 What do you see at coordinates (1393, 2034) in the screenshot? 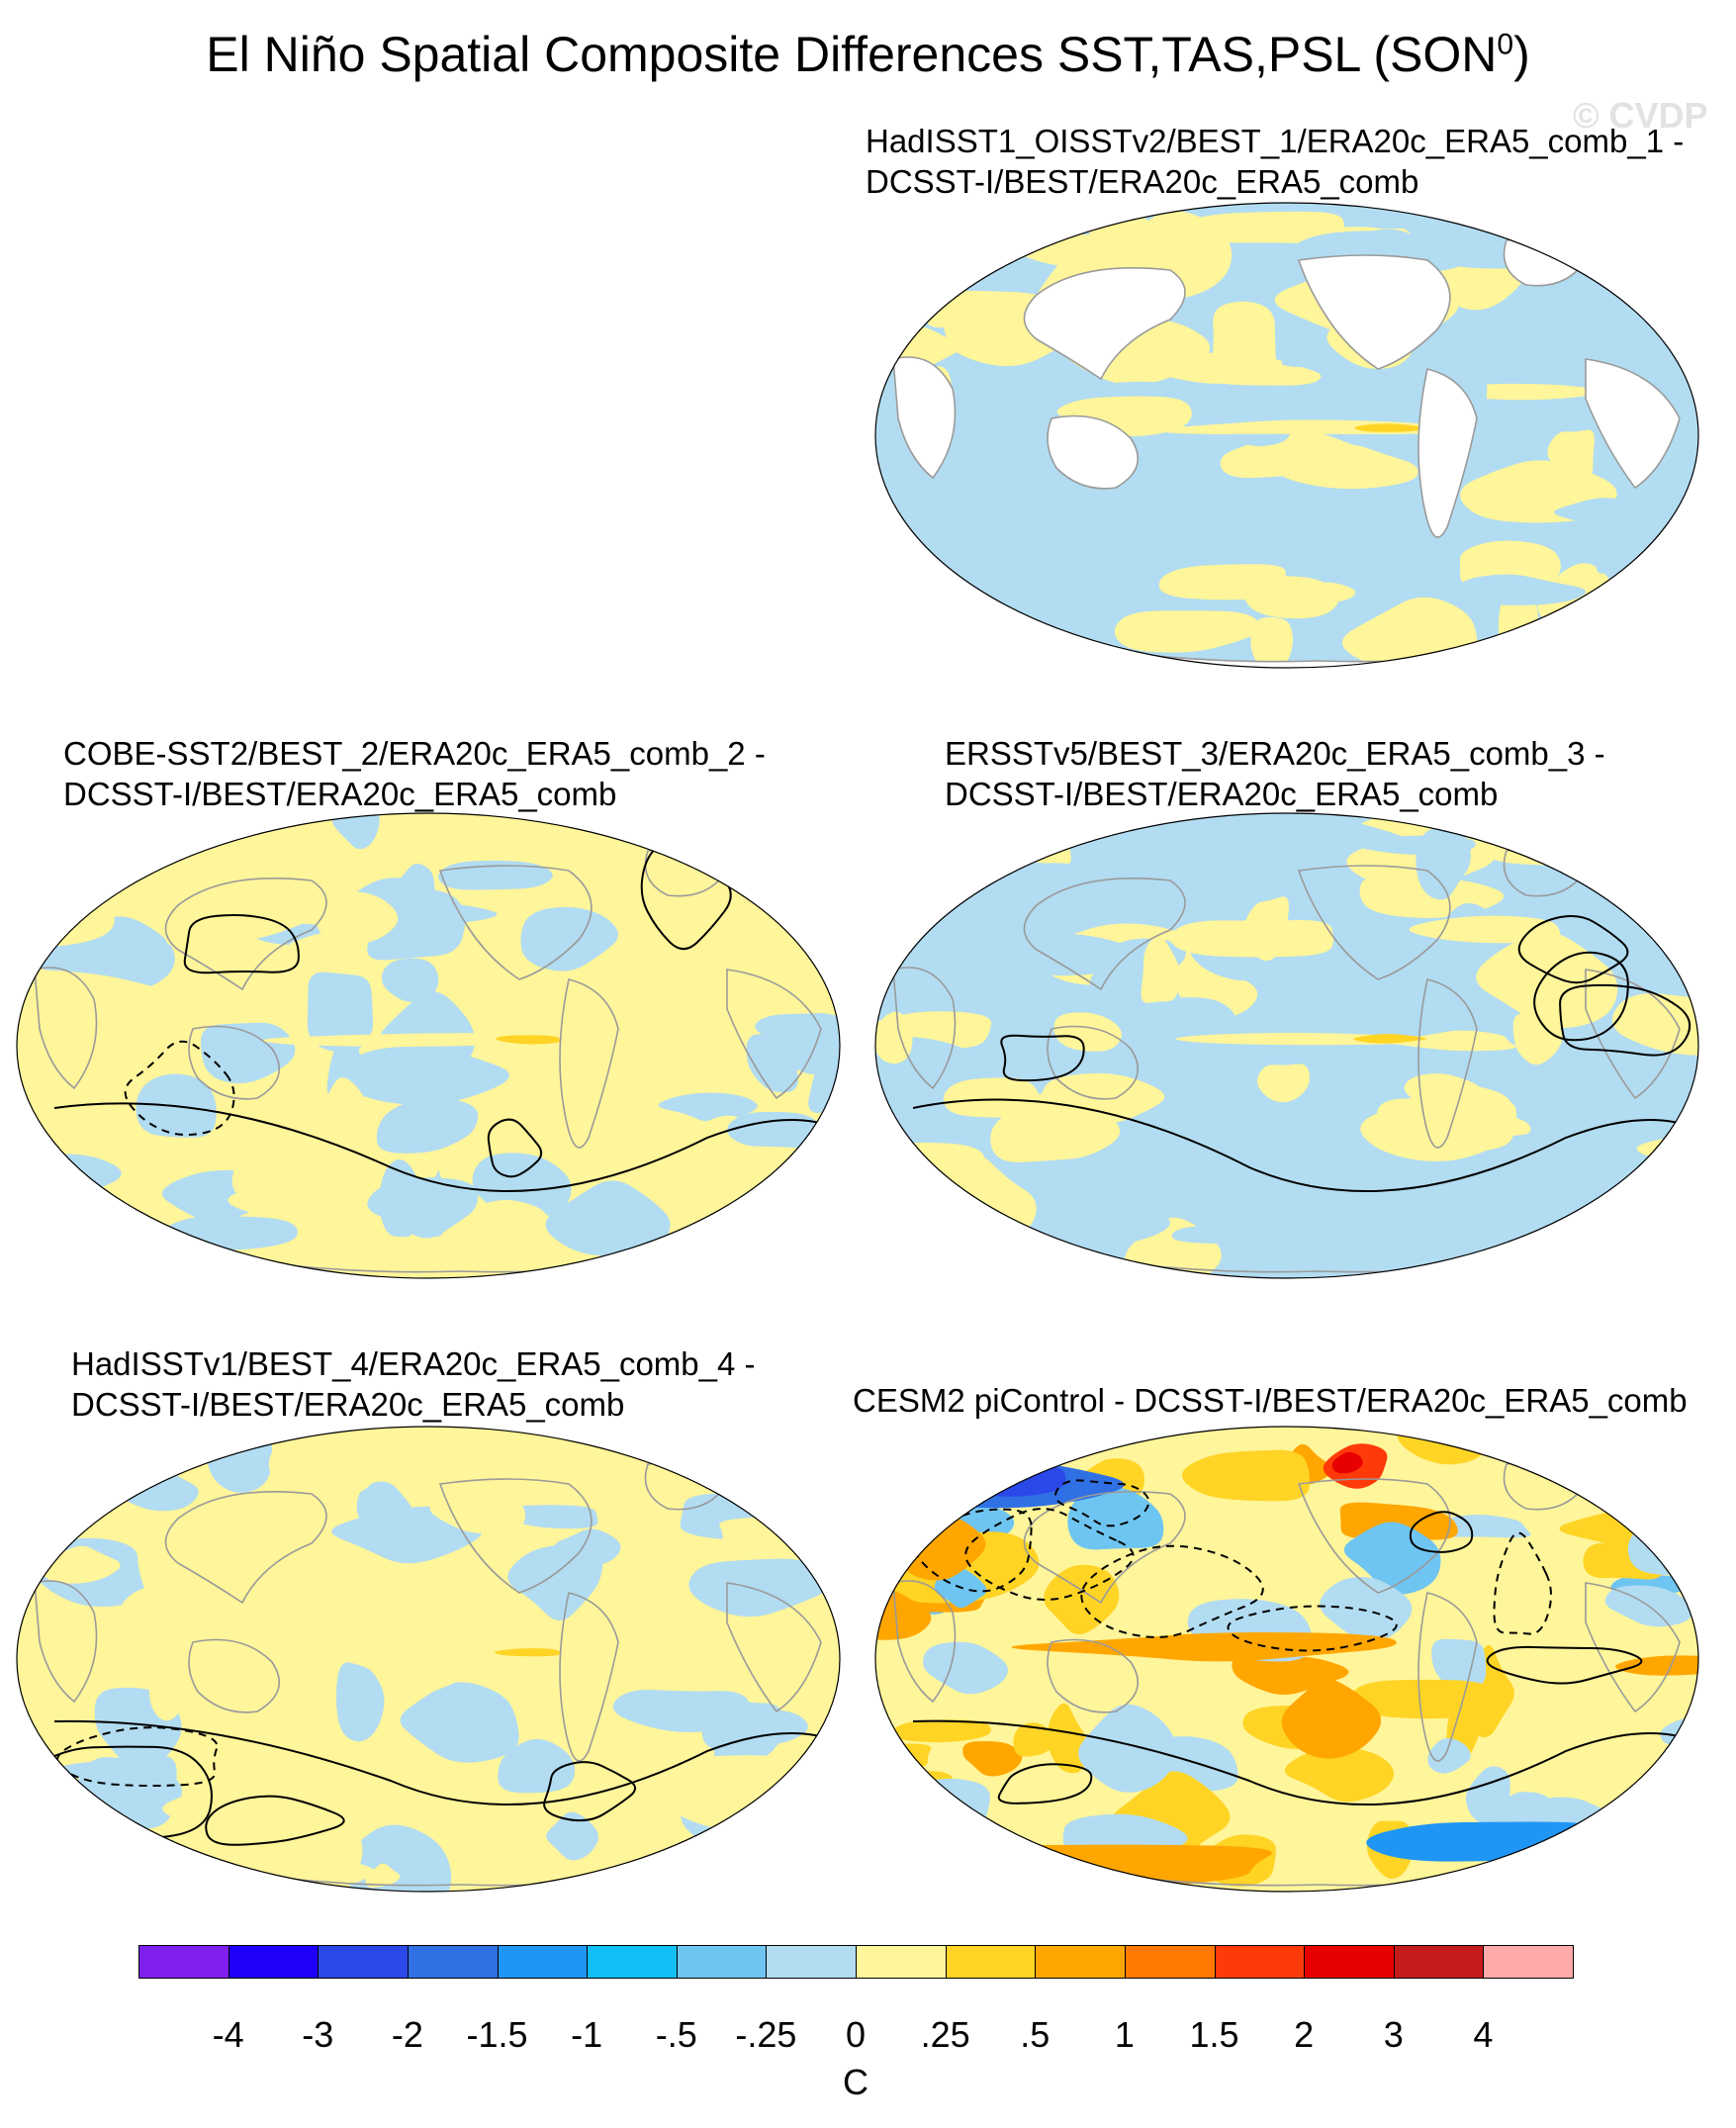
I see `colorbar-tick-label: 3` at bounding box center [1393, 2034].